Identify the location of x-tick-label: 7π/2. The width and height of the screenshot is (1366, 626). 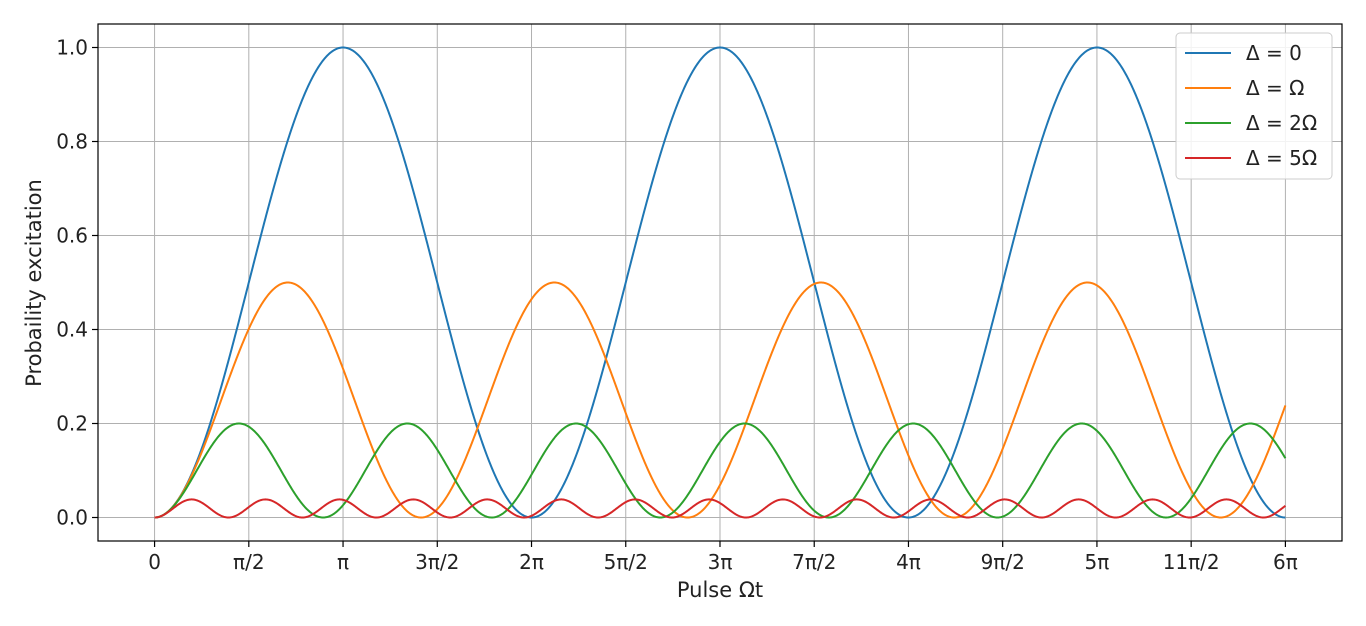
(814, 562).